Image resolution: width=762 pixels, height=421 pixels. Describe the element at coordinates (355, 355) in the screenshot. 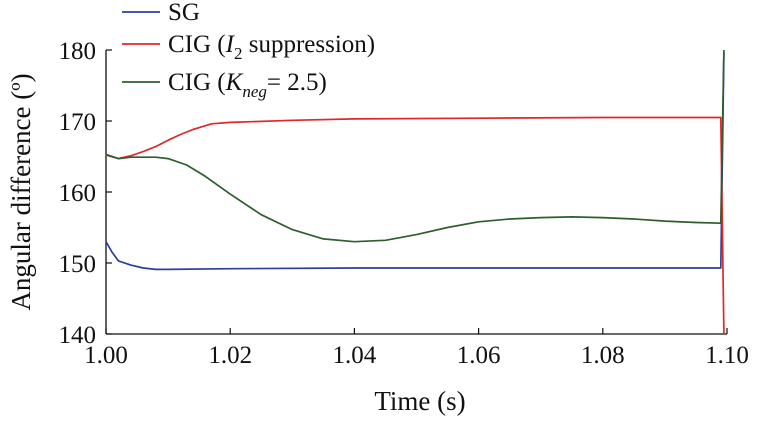

I see `x-tick-label: 1.04` at that location.